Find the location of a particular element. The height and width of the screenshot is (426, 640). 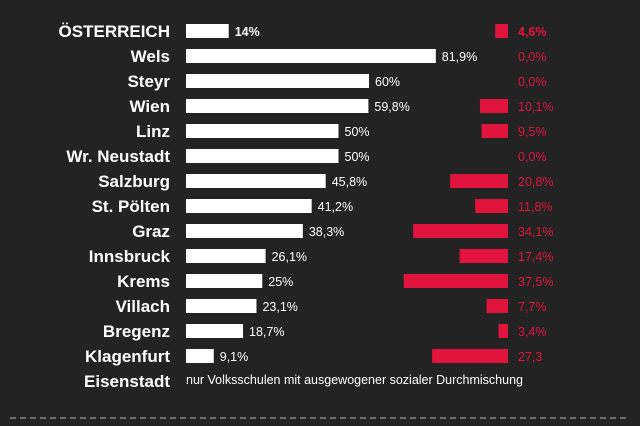

red-bar-value-label: 7,7% is located at coordinates (532, 307).